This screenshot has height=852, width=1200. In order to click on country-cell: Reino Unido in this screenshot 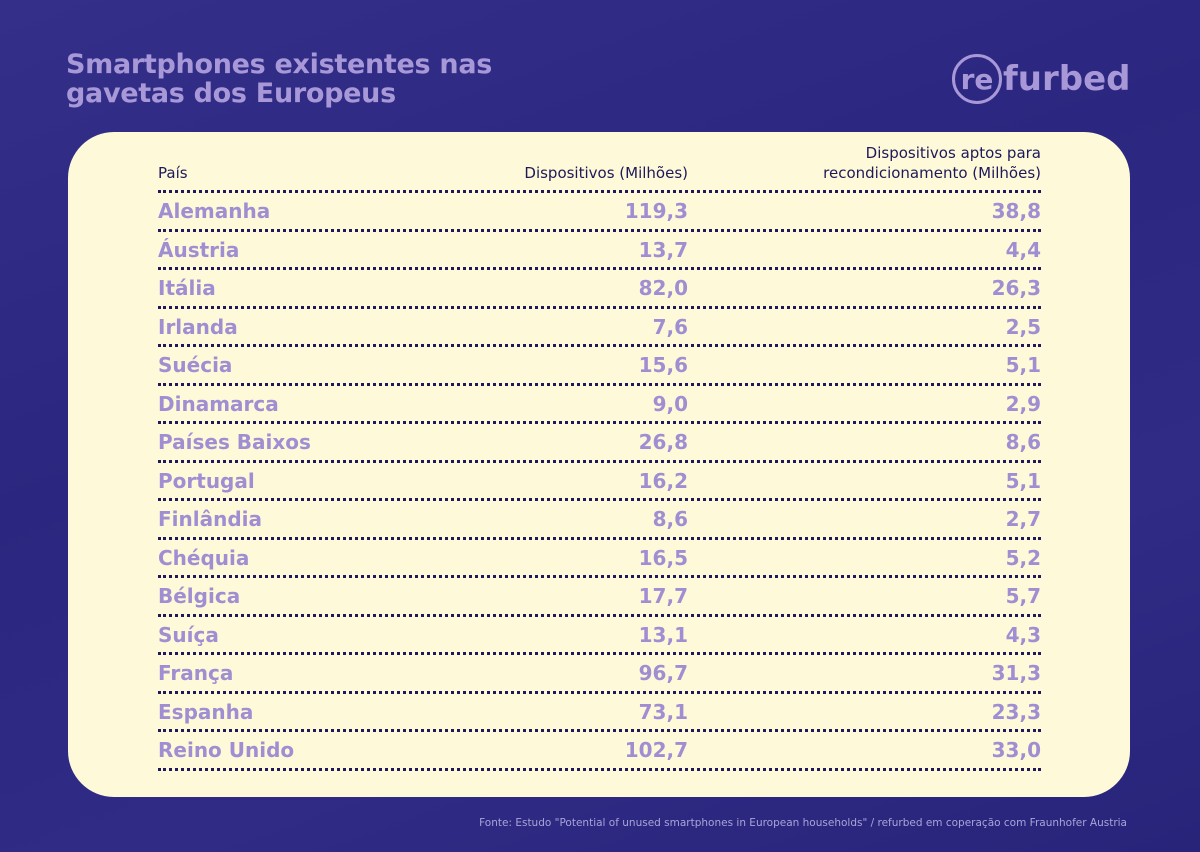, I will do `click(226, 750)`.